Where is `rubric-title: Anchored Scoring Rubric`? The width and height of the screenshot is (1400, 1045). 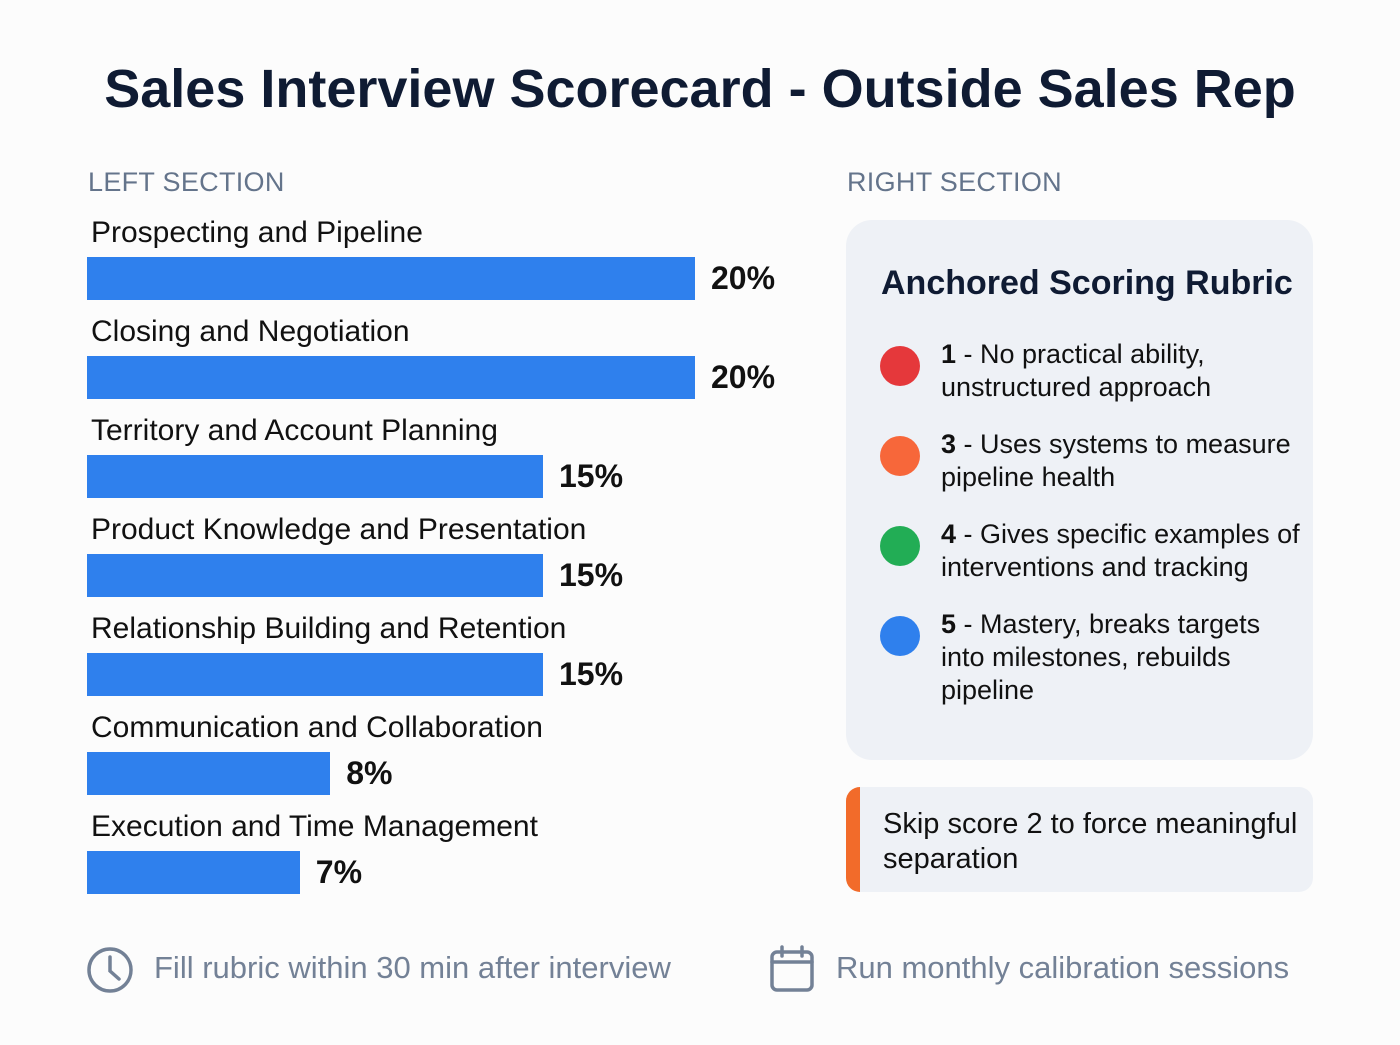
rubric-title: Anchored Scoring Rubric is located at coordinates (1087, 283).